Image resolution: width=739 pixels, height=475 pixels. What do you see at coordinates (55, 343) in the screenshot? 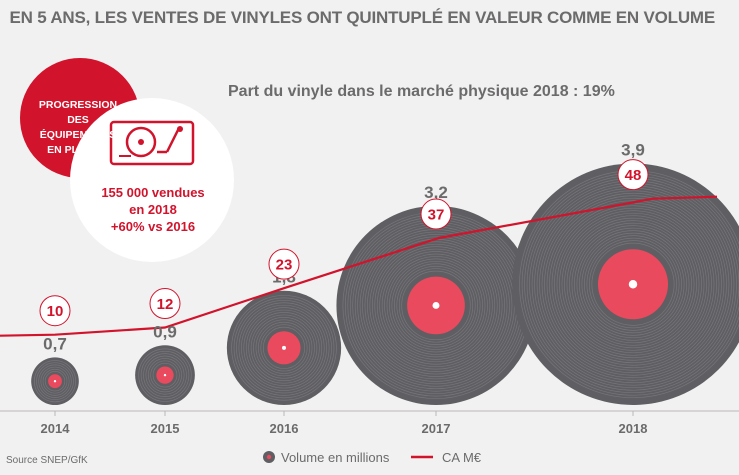
I see `volume-value-label: 0,7` at bounding box center [55, 343].